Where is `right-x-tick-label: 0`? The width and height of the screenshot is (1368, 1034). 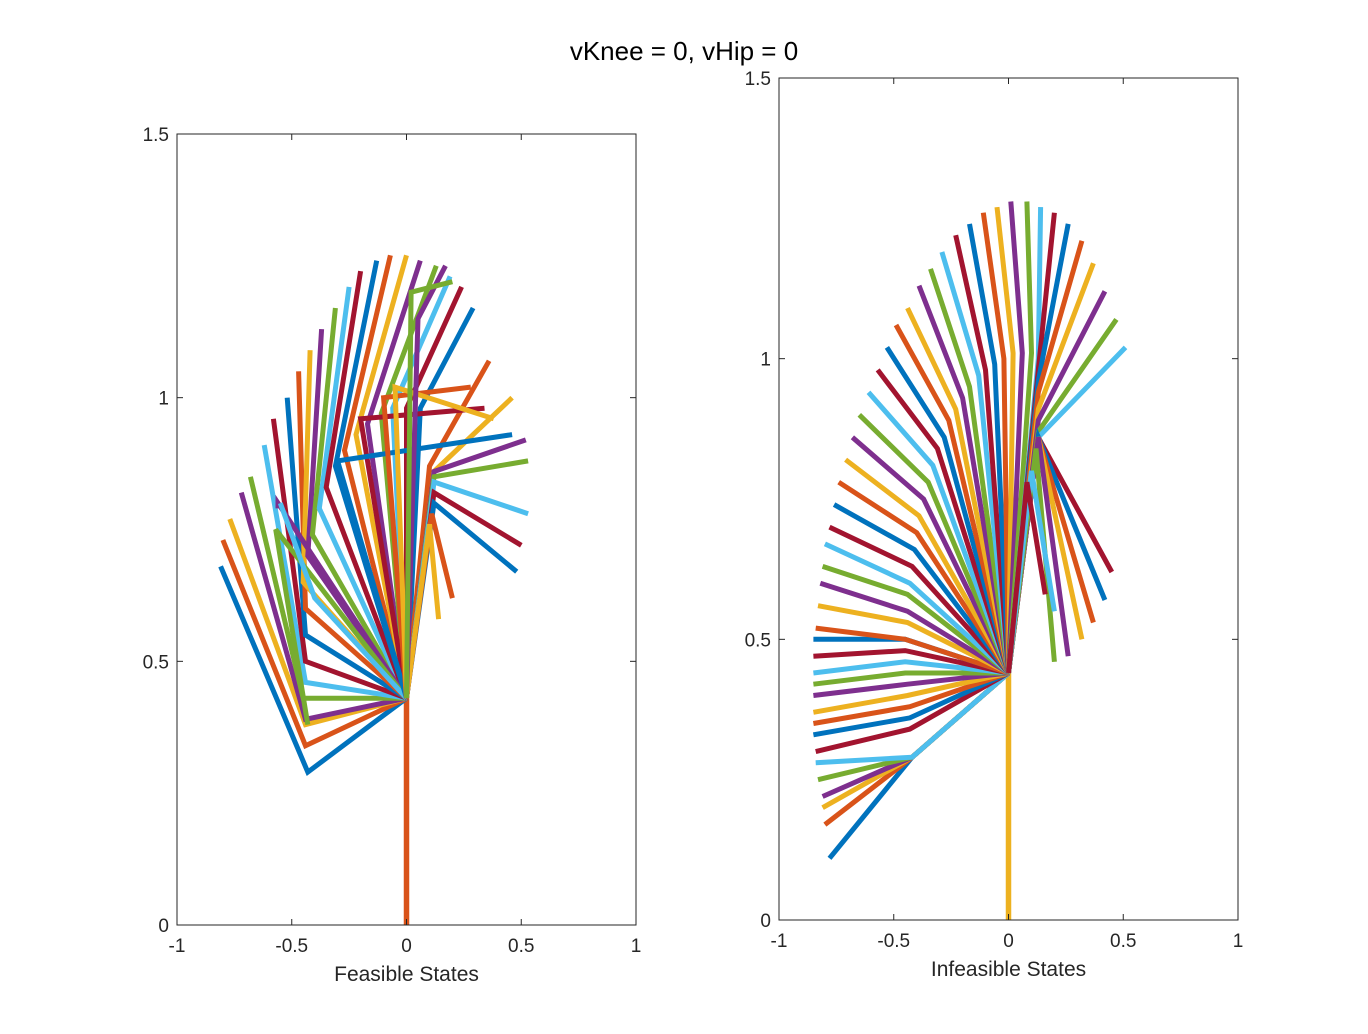 right-x-tick-label: 0 is located at coordinates (1008, 941).